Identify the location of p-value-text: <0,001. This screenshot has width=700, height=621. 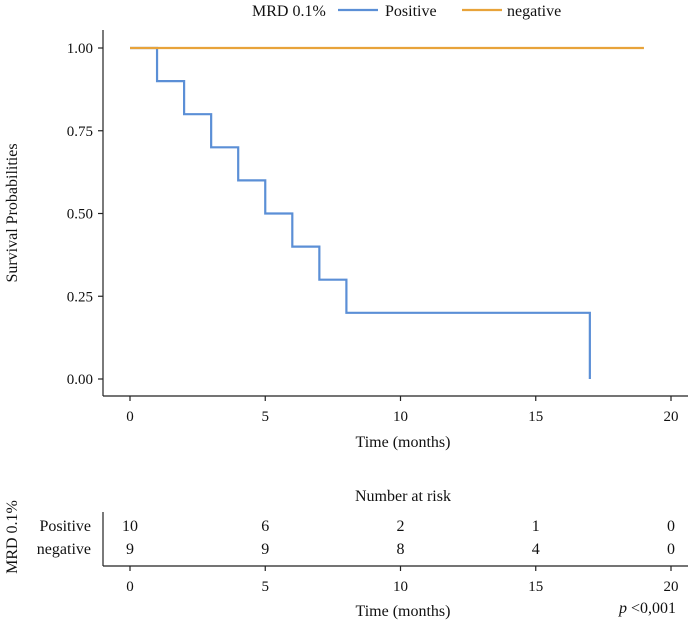
(653, 608).